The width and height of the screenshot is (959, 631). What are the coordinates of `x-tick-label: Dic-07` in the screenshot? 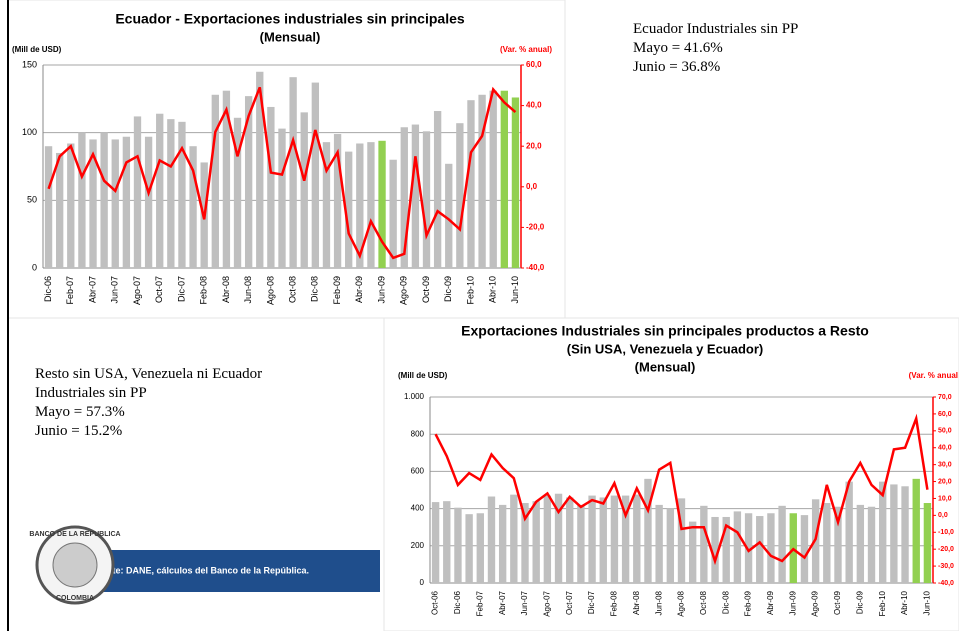 It's located at (591, 602).